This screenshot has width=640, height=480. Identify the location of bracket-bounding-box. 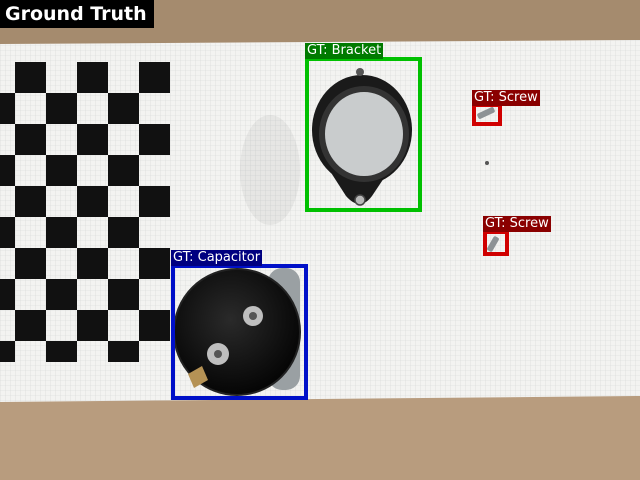
(363, 134).